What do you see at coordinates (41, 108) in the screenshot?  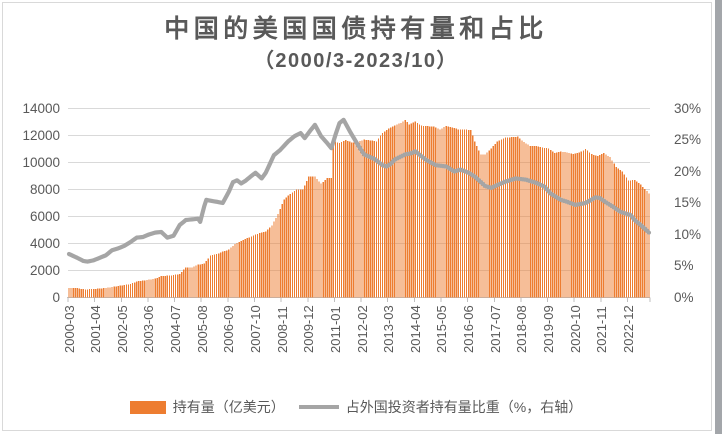 I see `y-axis-label-left: 14000` at bounding box center [41, 108].